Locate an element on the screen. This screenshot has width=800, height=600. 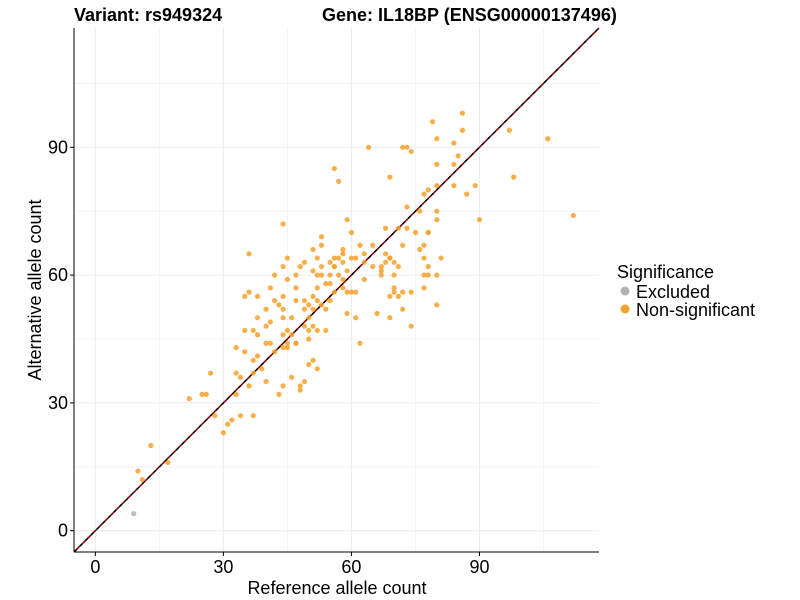
legend-swatch-excluded is located at coordinates (625, 291).